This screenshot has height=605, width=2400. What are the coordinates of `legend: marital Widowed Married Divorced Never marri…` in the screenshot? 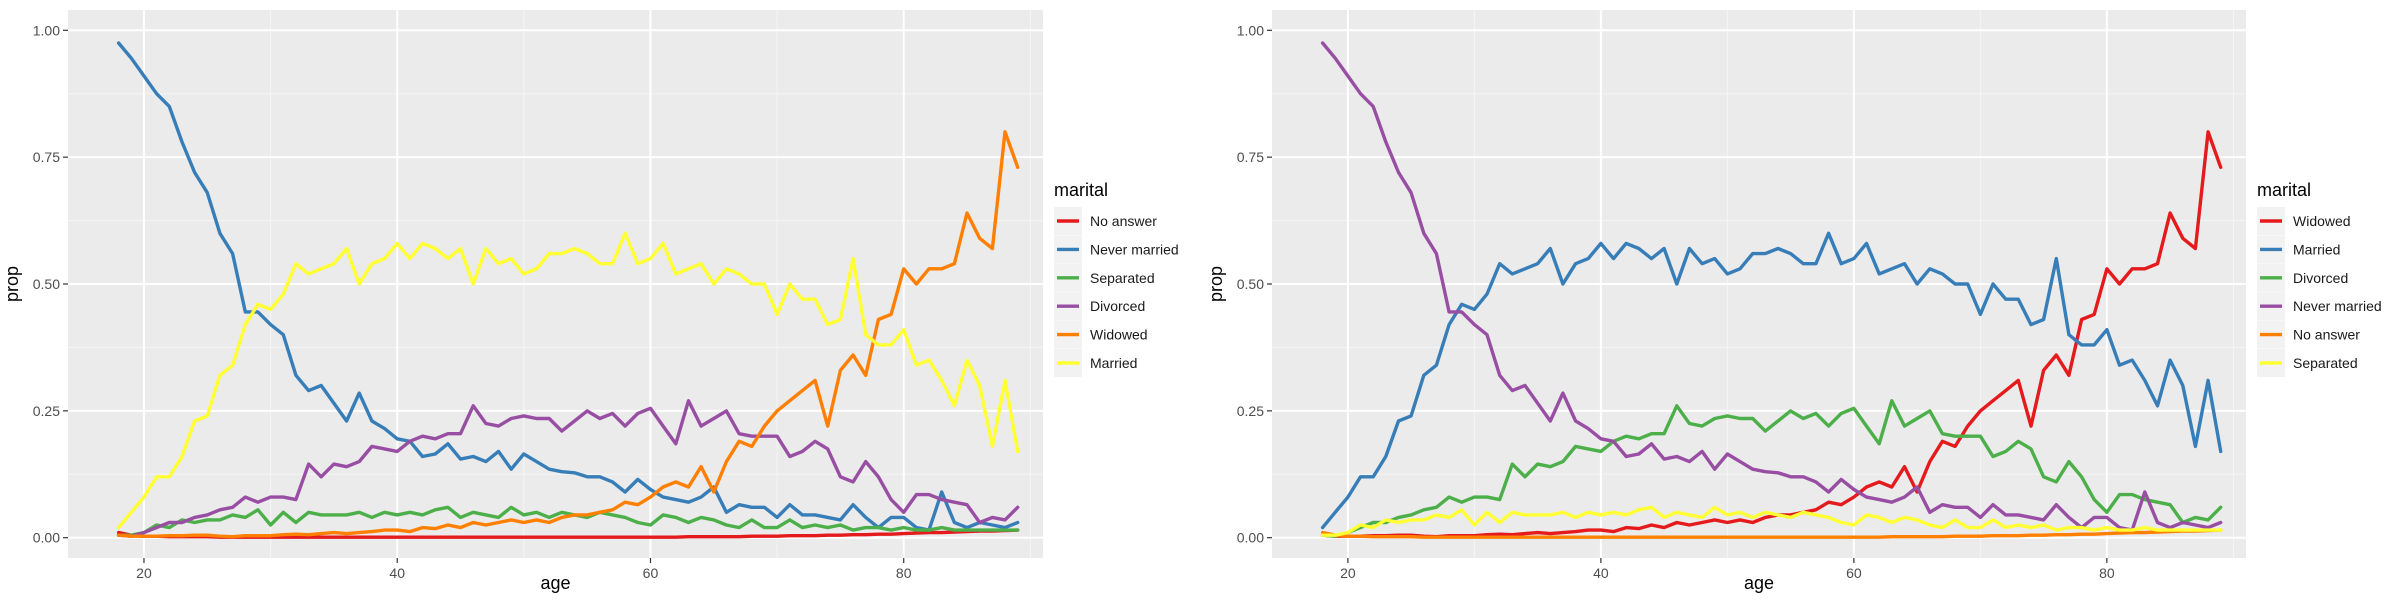 It's located at (2319, 278).